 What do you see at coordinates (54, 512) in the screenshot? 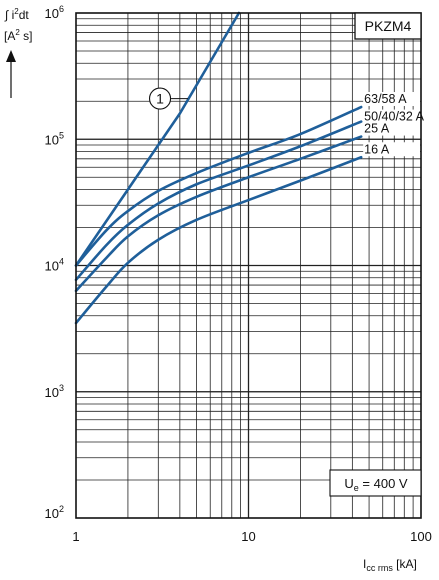
I see `y-tick-label: 10²` at bounding box center [54, 512].